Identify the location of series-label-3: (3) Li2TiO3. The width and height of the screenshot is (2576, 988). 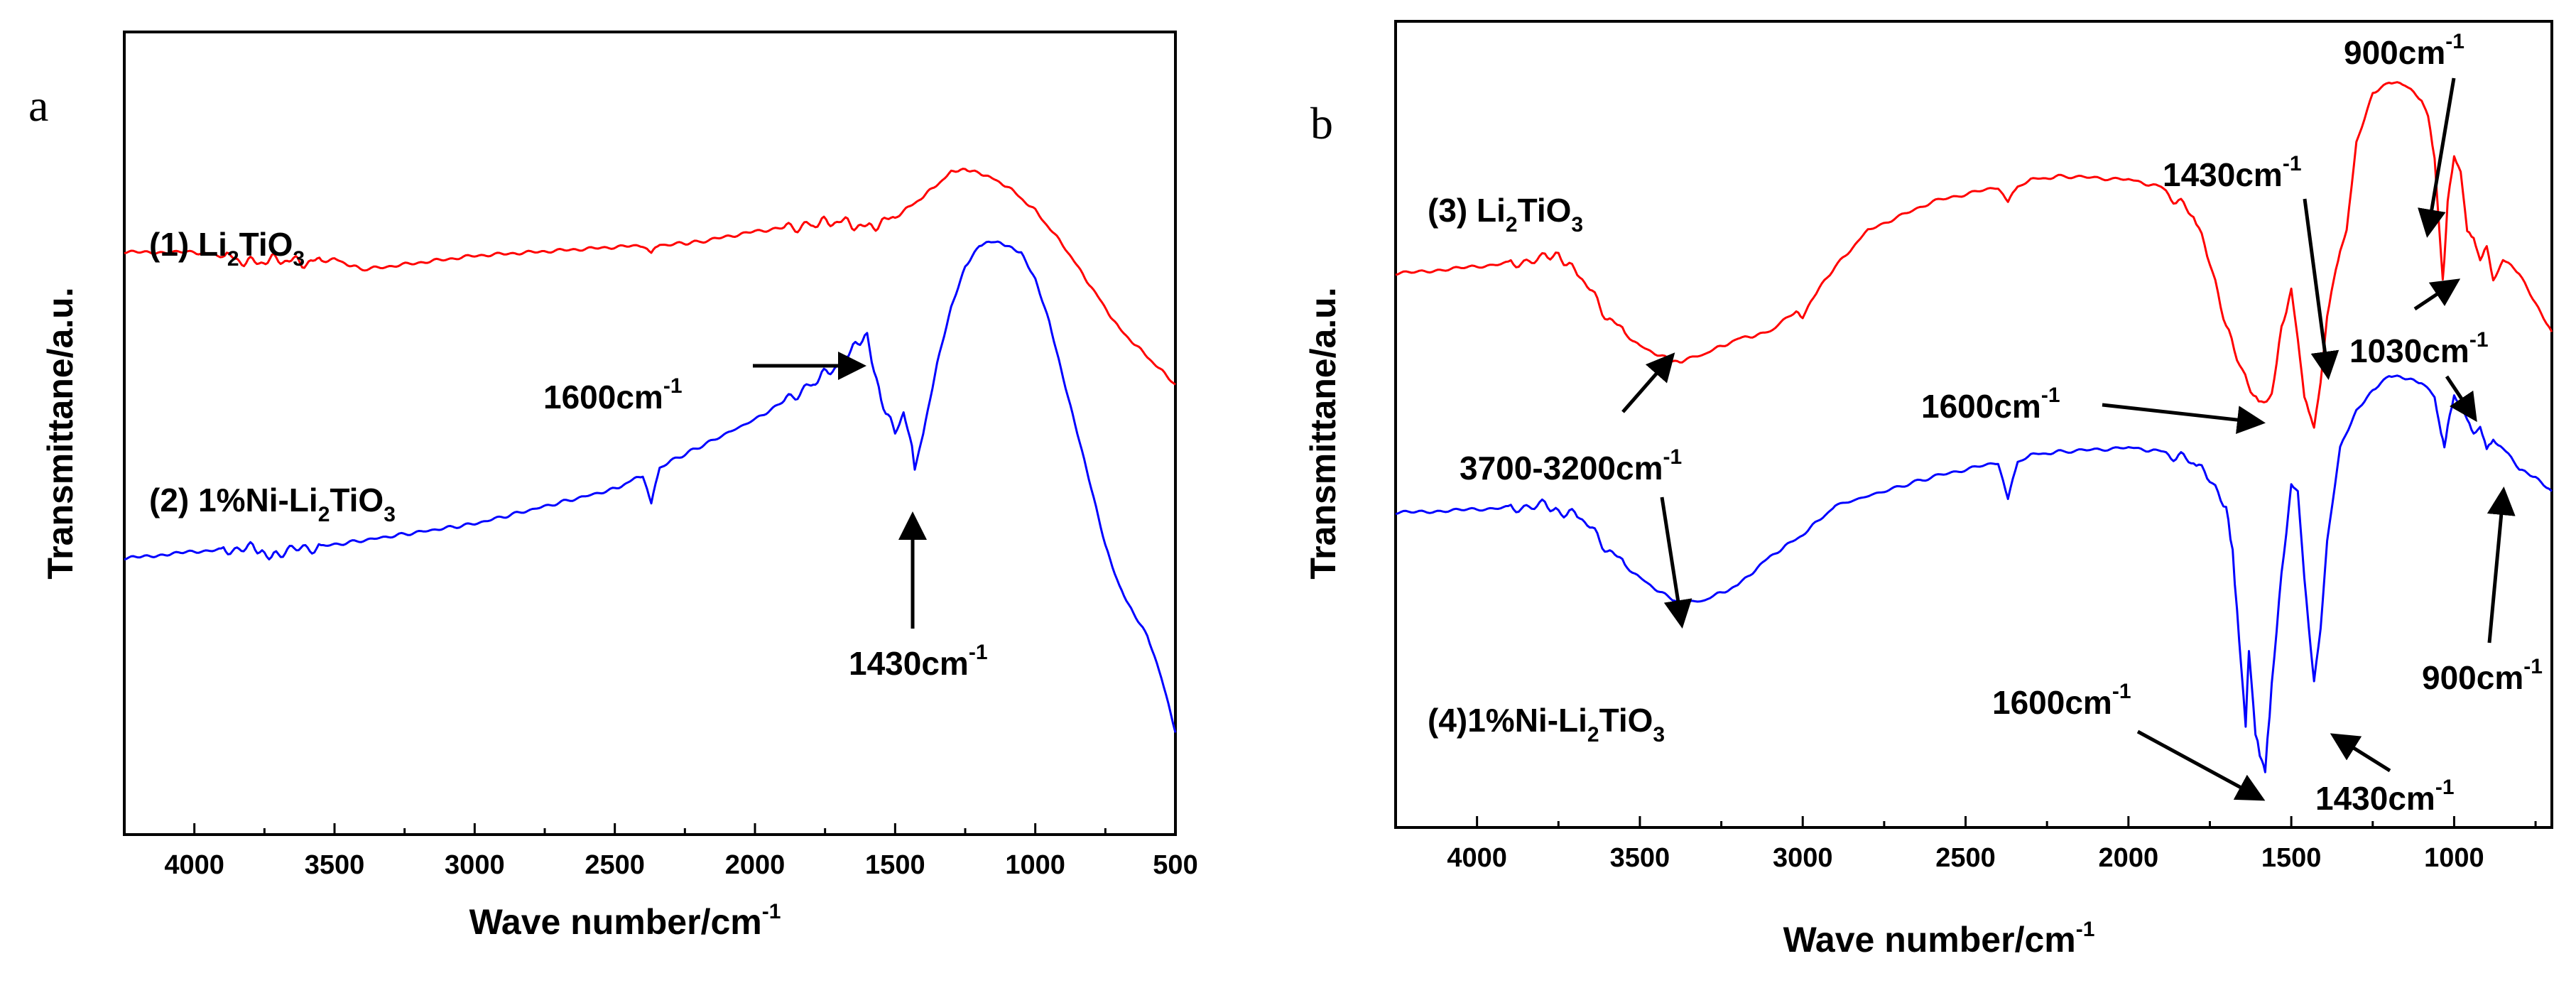
(1505, 214).